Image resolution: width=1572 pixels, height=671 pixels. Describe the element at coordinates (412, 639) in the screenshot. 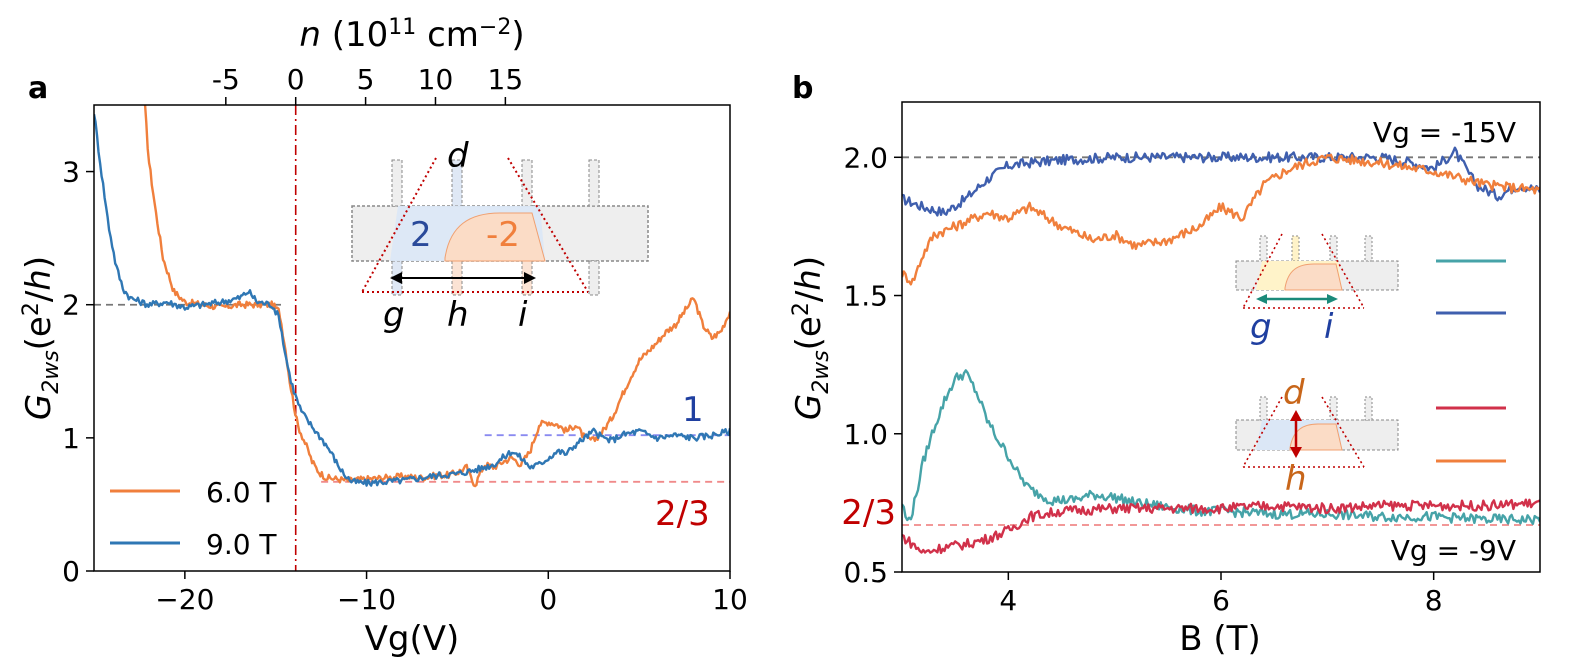

I see `panel-a-xlabel: Vg(V)` at that location.